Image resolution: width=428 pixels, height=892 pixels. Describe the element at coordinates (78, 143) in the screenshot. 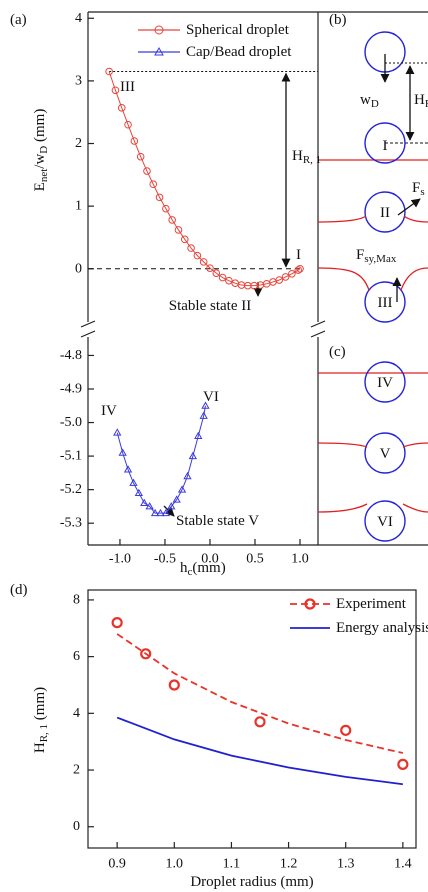

I see `y-tick-label: 2` at that location.